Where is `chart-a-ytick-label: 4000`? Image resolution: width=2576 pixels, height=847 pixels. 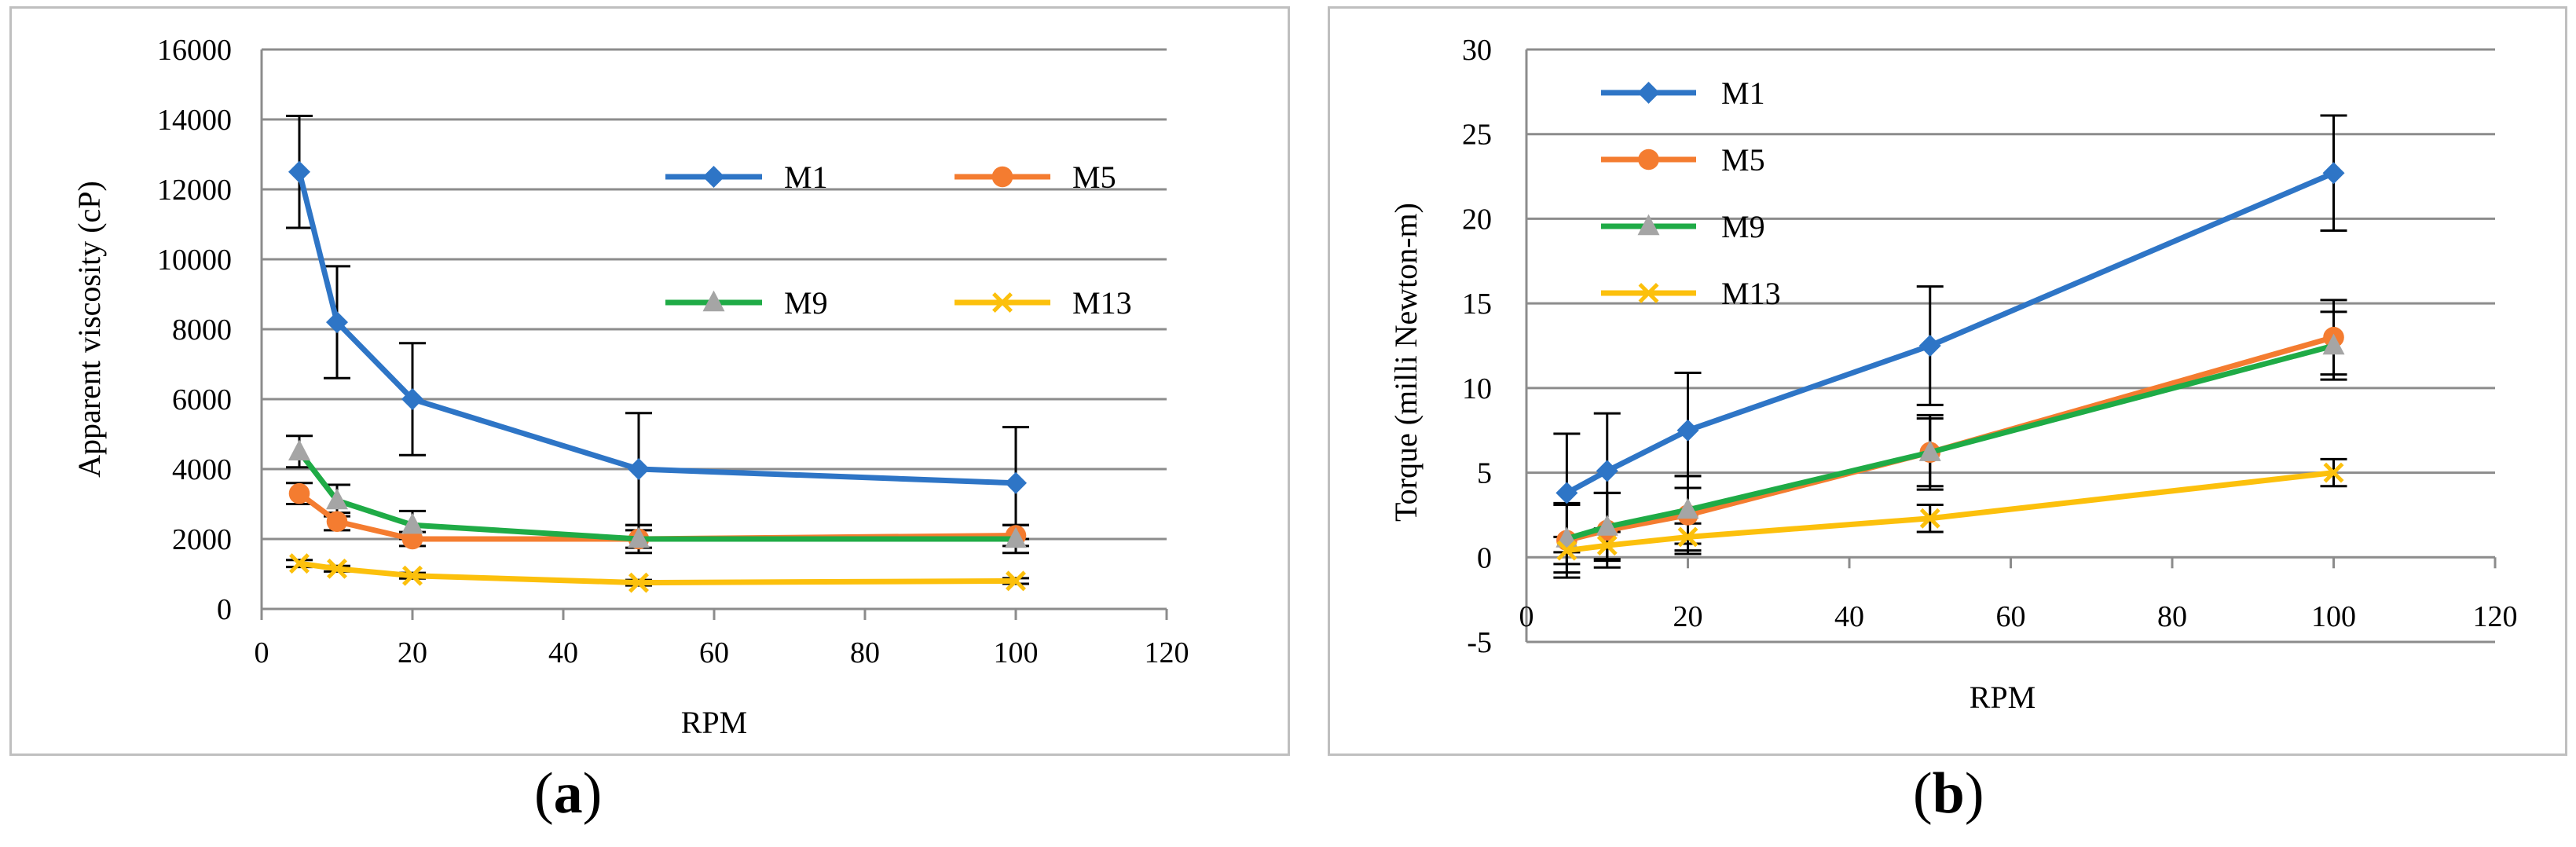 chart-a-ytick-label: 4000 is located at coordinates (202, 469).